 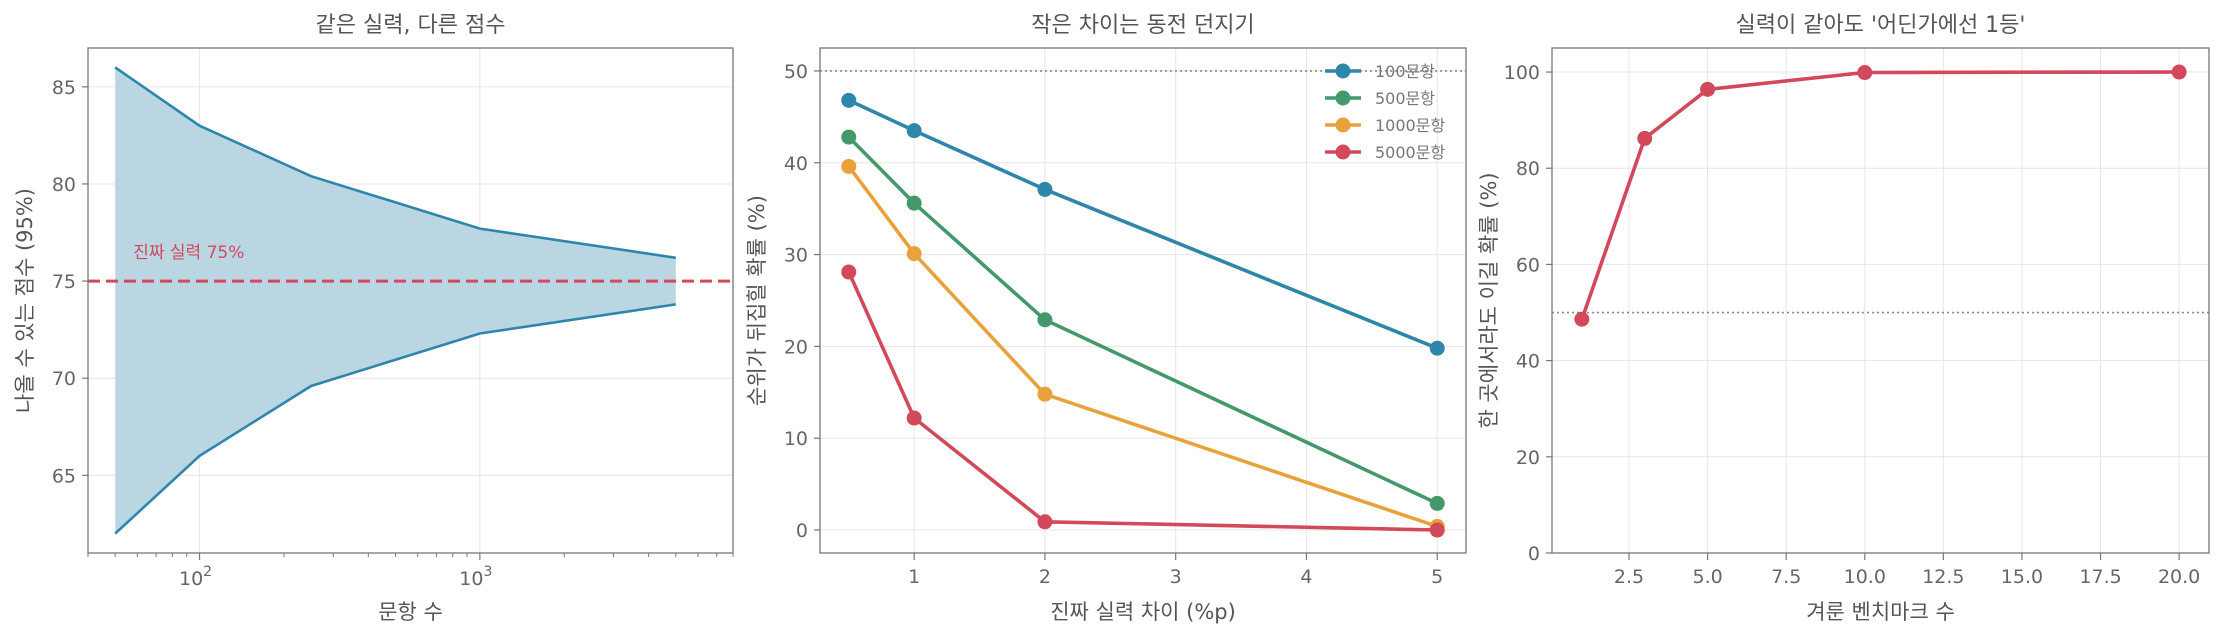 What do you see at coordinates (1045, 577) in the screenshot?
I see `x-tick-label: 2` at bounding box center [1045, 577].